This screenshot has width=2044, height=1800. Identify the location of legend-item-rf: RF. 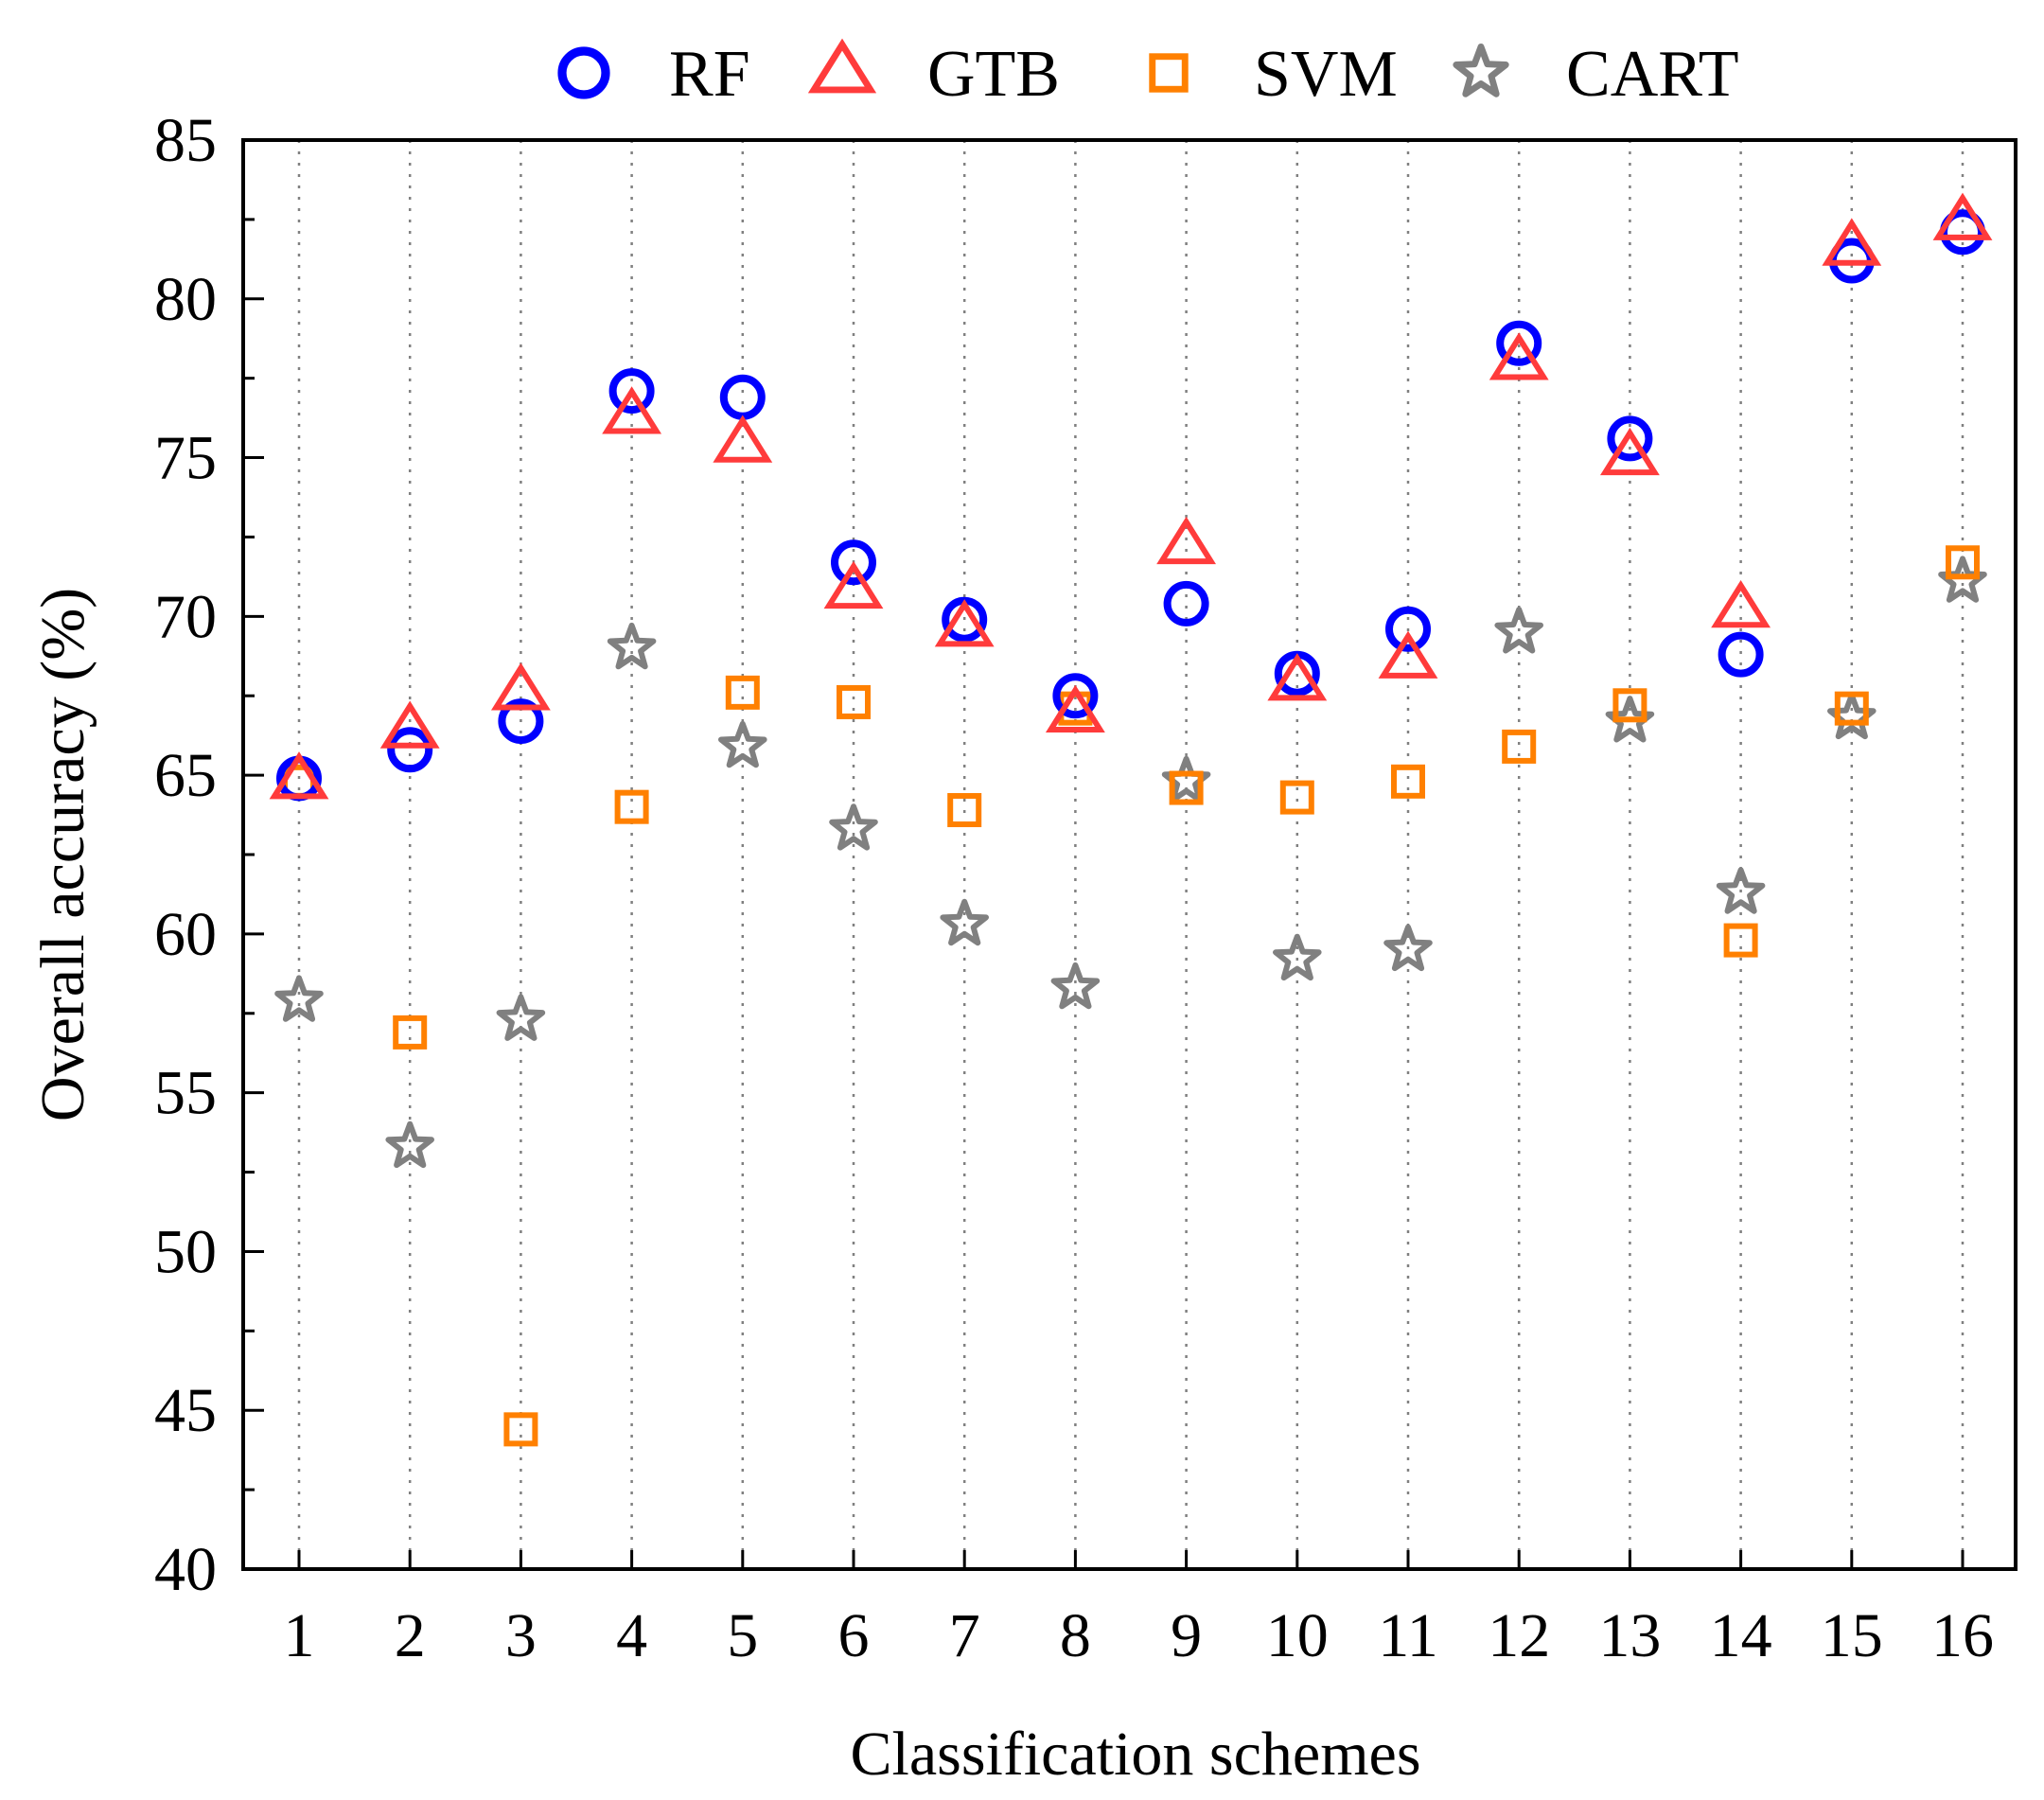
(653, 74).